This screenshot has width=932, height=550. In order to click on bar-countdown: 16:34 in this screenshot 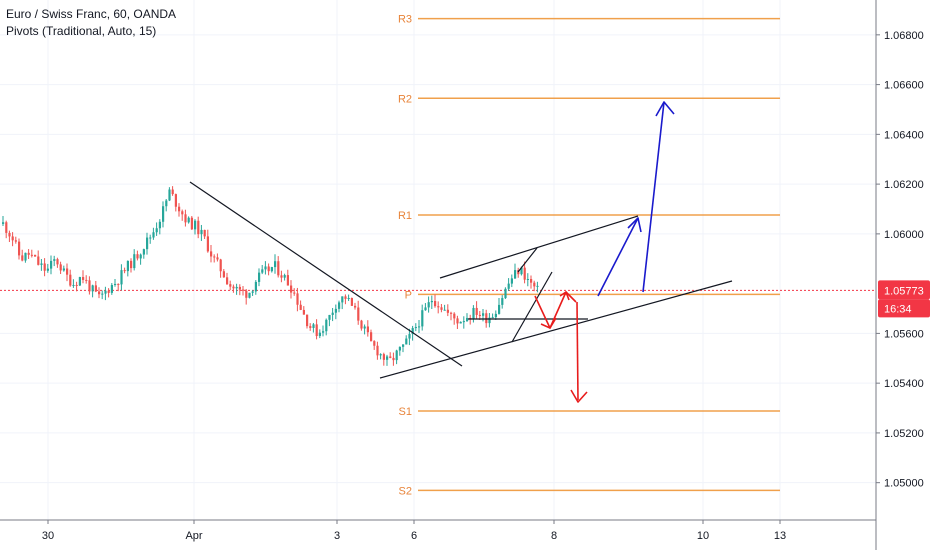, I will do `click(898, 309)`.